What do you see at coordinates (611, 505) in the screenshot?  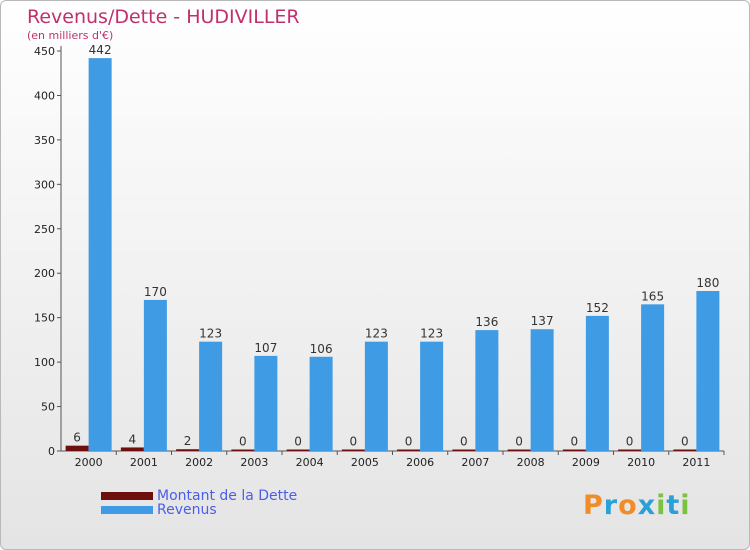 I see `logo-letter: r` at bounding box center [611, 505].